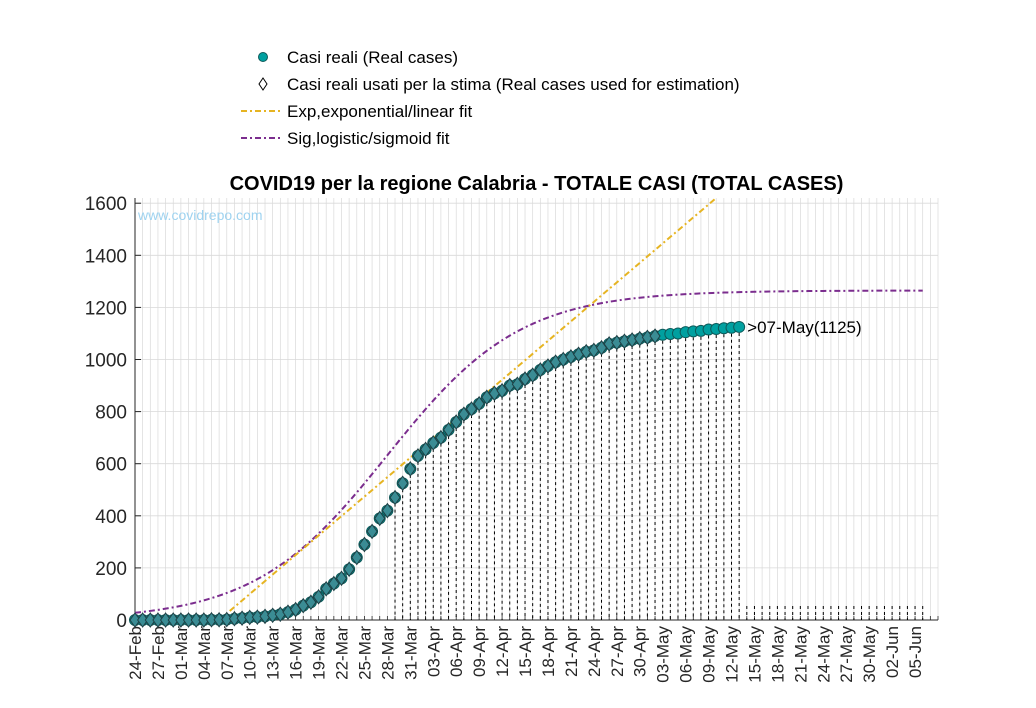 The width and height of the screenshot is (1036, 708). Describe the element at coordinates (777, 654) in the screenshot. I see `x-tick-label: 18-May` at that location.